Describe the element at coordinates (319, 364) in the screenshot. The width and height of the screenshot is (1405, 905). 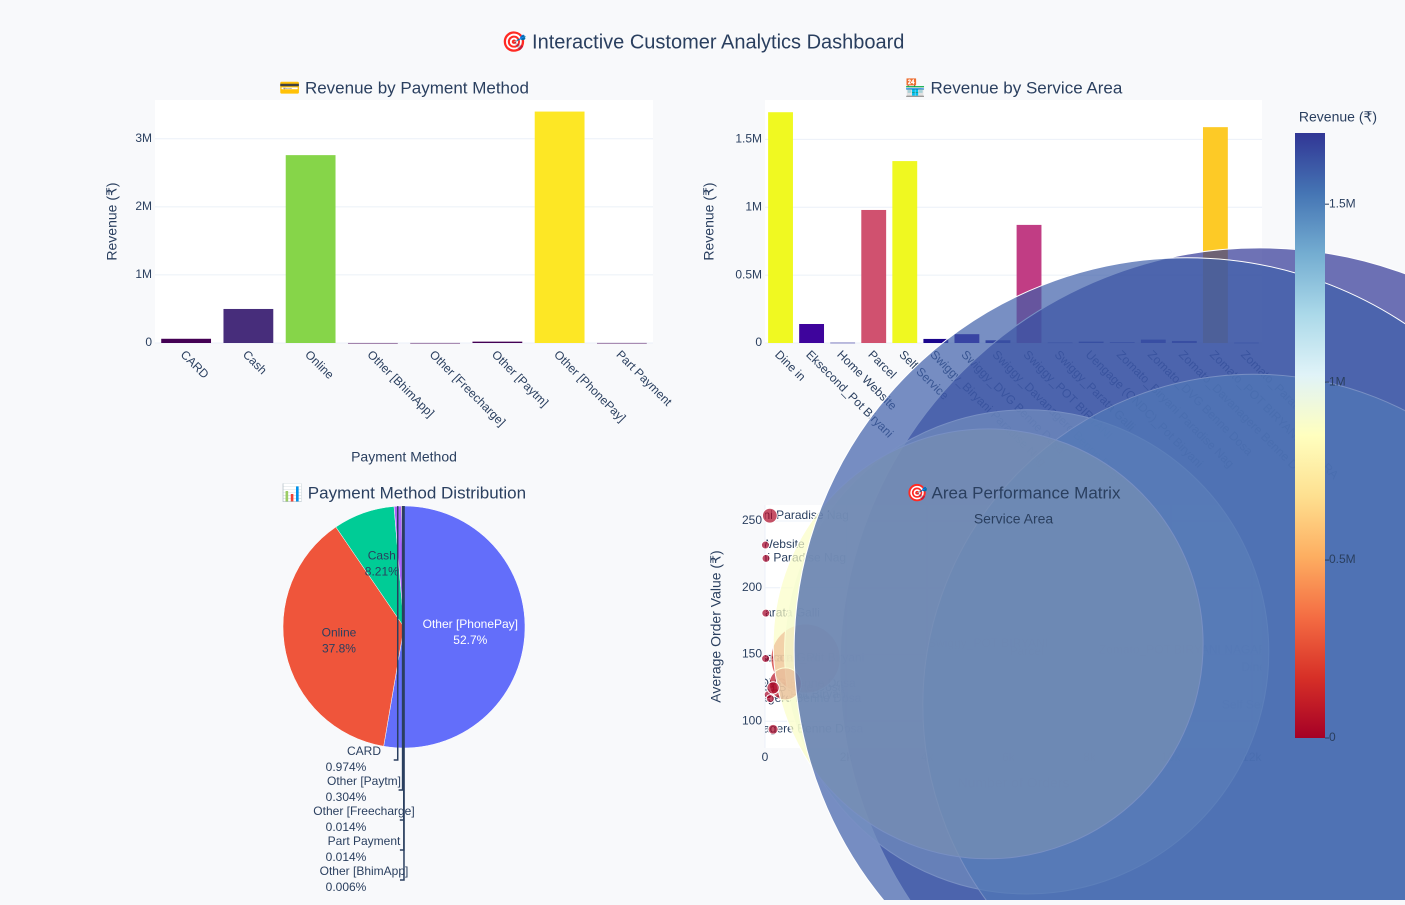
I see `x-tick-label: Online` at that location.